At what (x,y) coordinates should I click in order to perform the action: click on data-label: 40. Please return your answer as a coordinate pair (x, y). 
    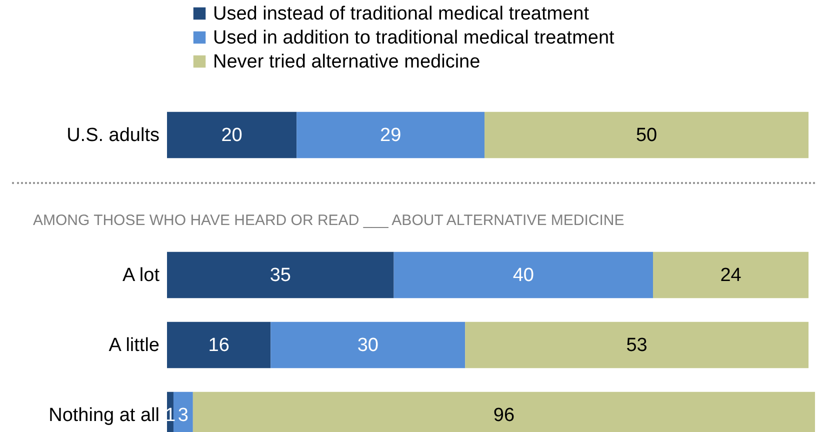
    Looking at the image, I should click on (523, 275).